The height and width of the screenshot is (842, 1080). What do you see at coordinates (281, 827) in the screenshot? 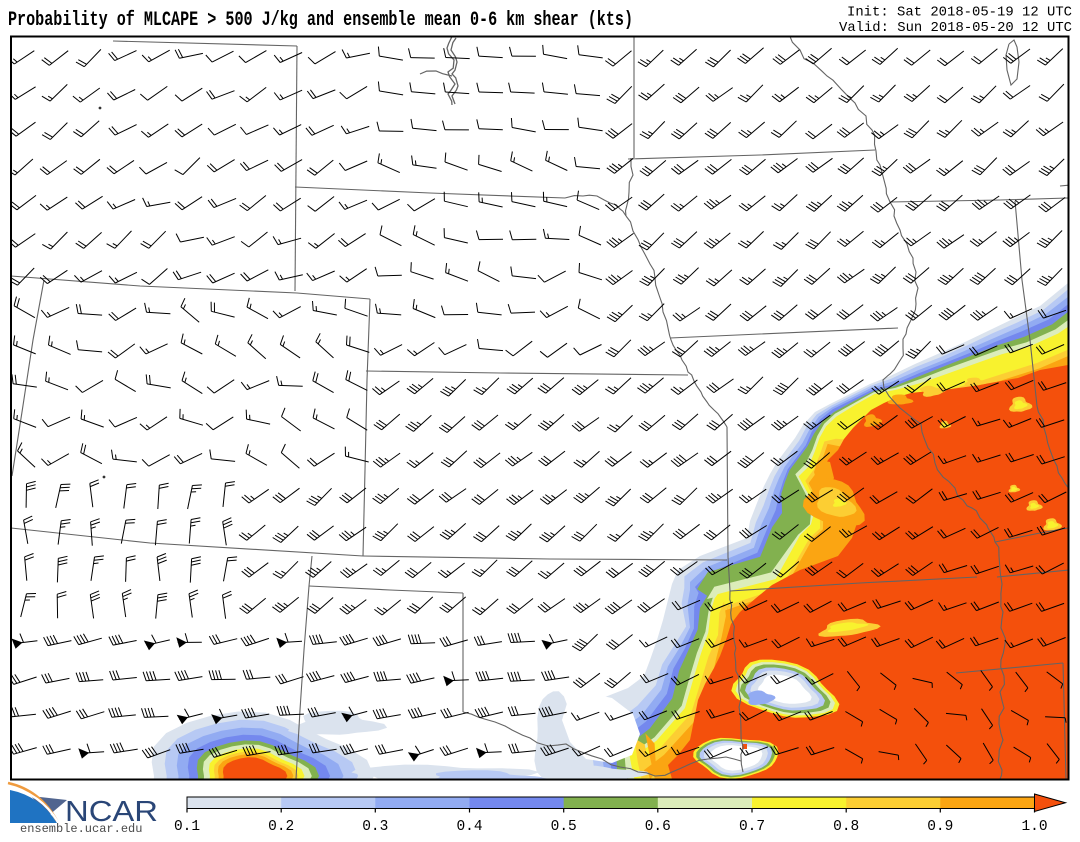
I see `svg-text: 0.2` at bounding box center [281, 827].